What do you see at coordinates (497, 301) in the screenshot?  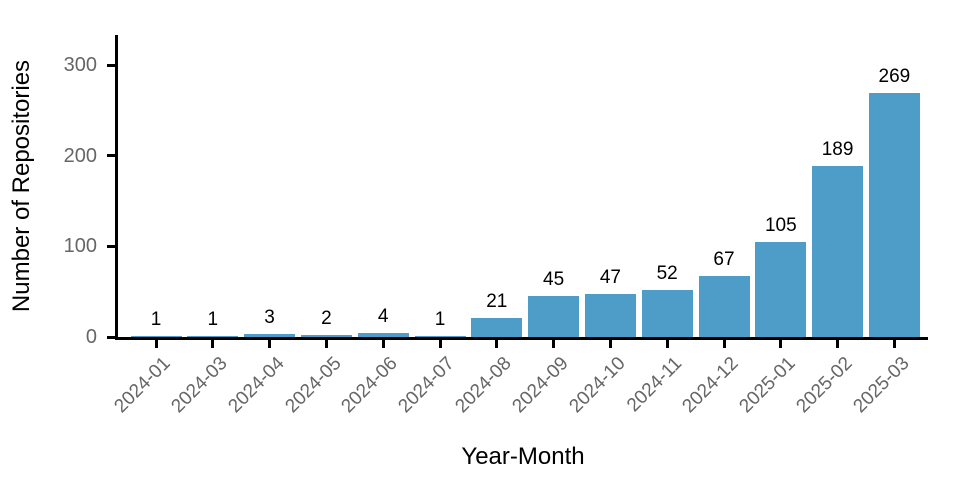 I see `bar-value-label: 21` at bounding box center [497, 301].